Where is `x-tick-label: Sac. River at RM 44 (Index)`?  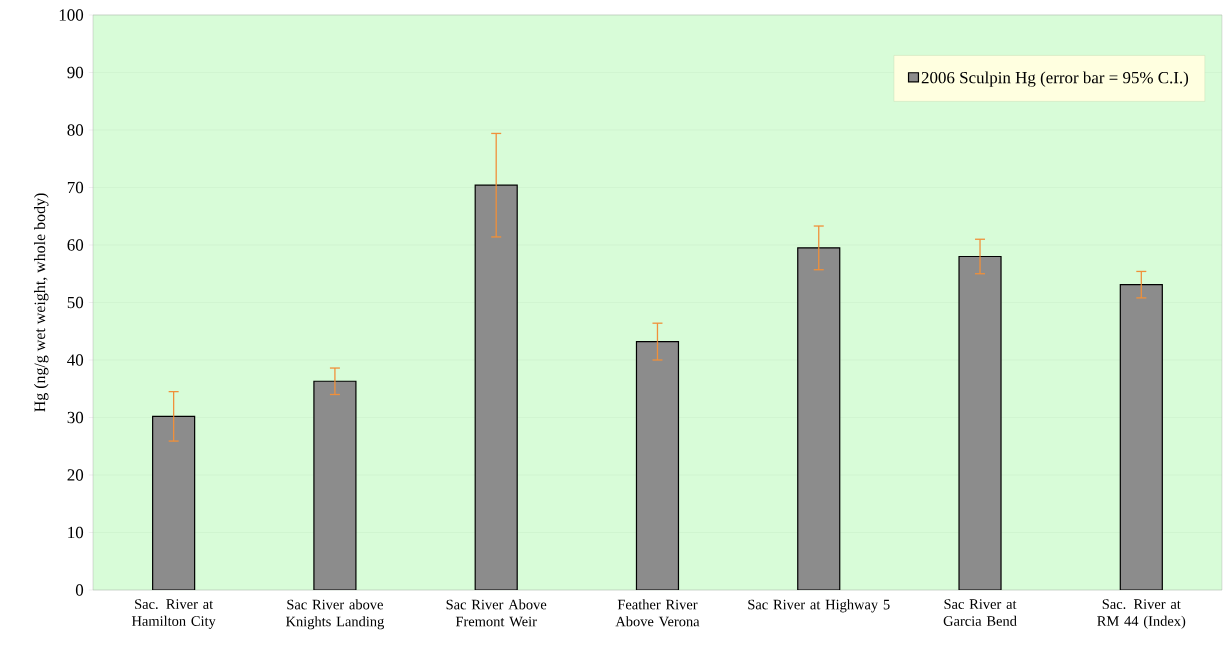 x-tick-label: Sac. River at RM 44 (Index) is located at coordinates (1141, 614).